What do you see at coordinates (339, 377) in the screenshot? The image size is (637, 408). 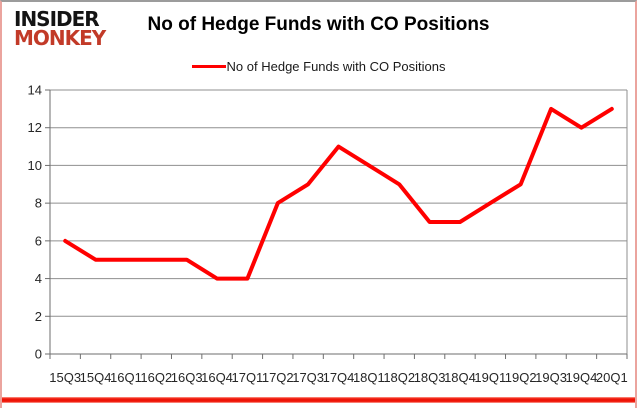 I see `x-axis-label: 17Q4` at bounding box center [339, 377].